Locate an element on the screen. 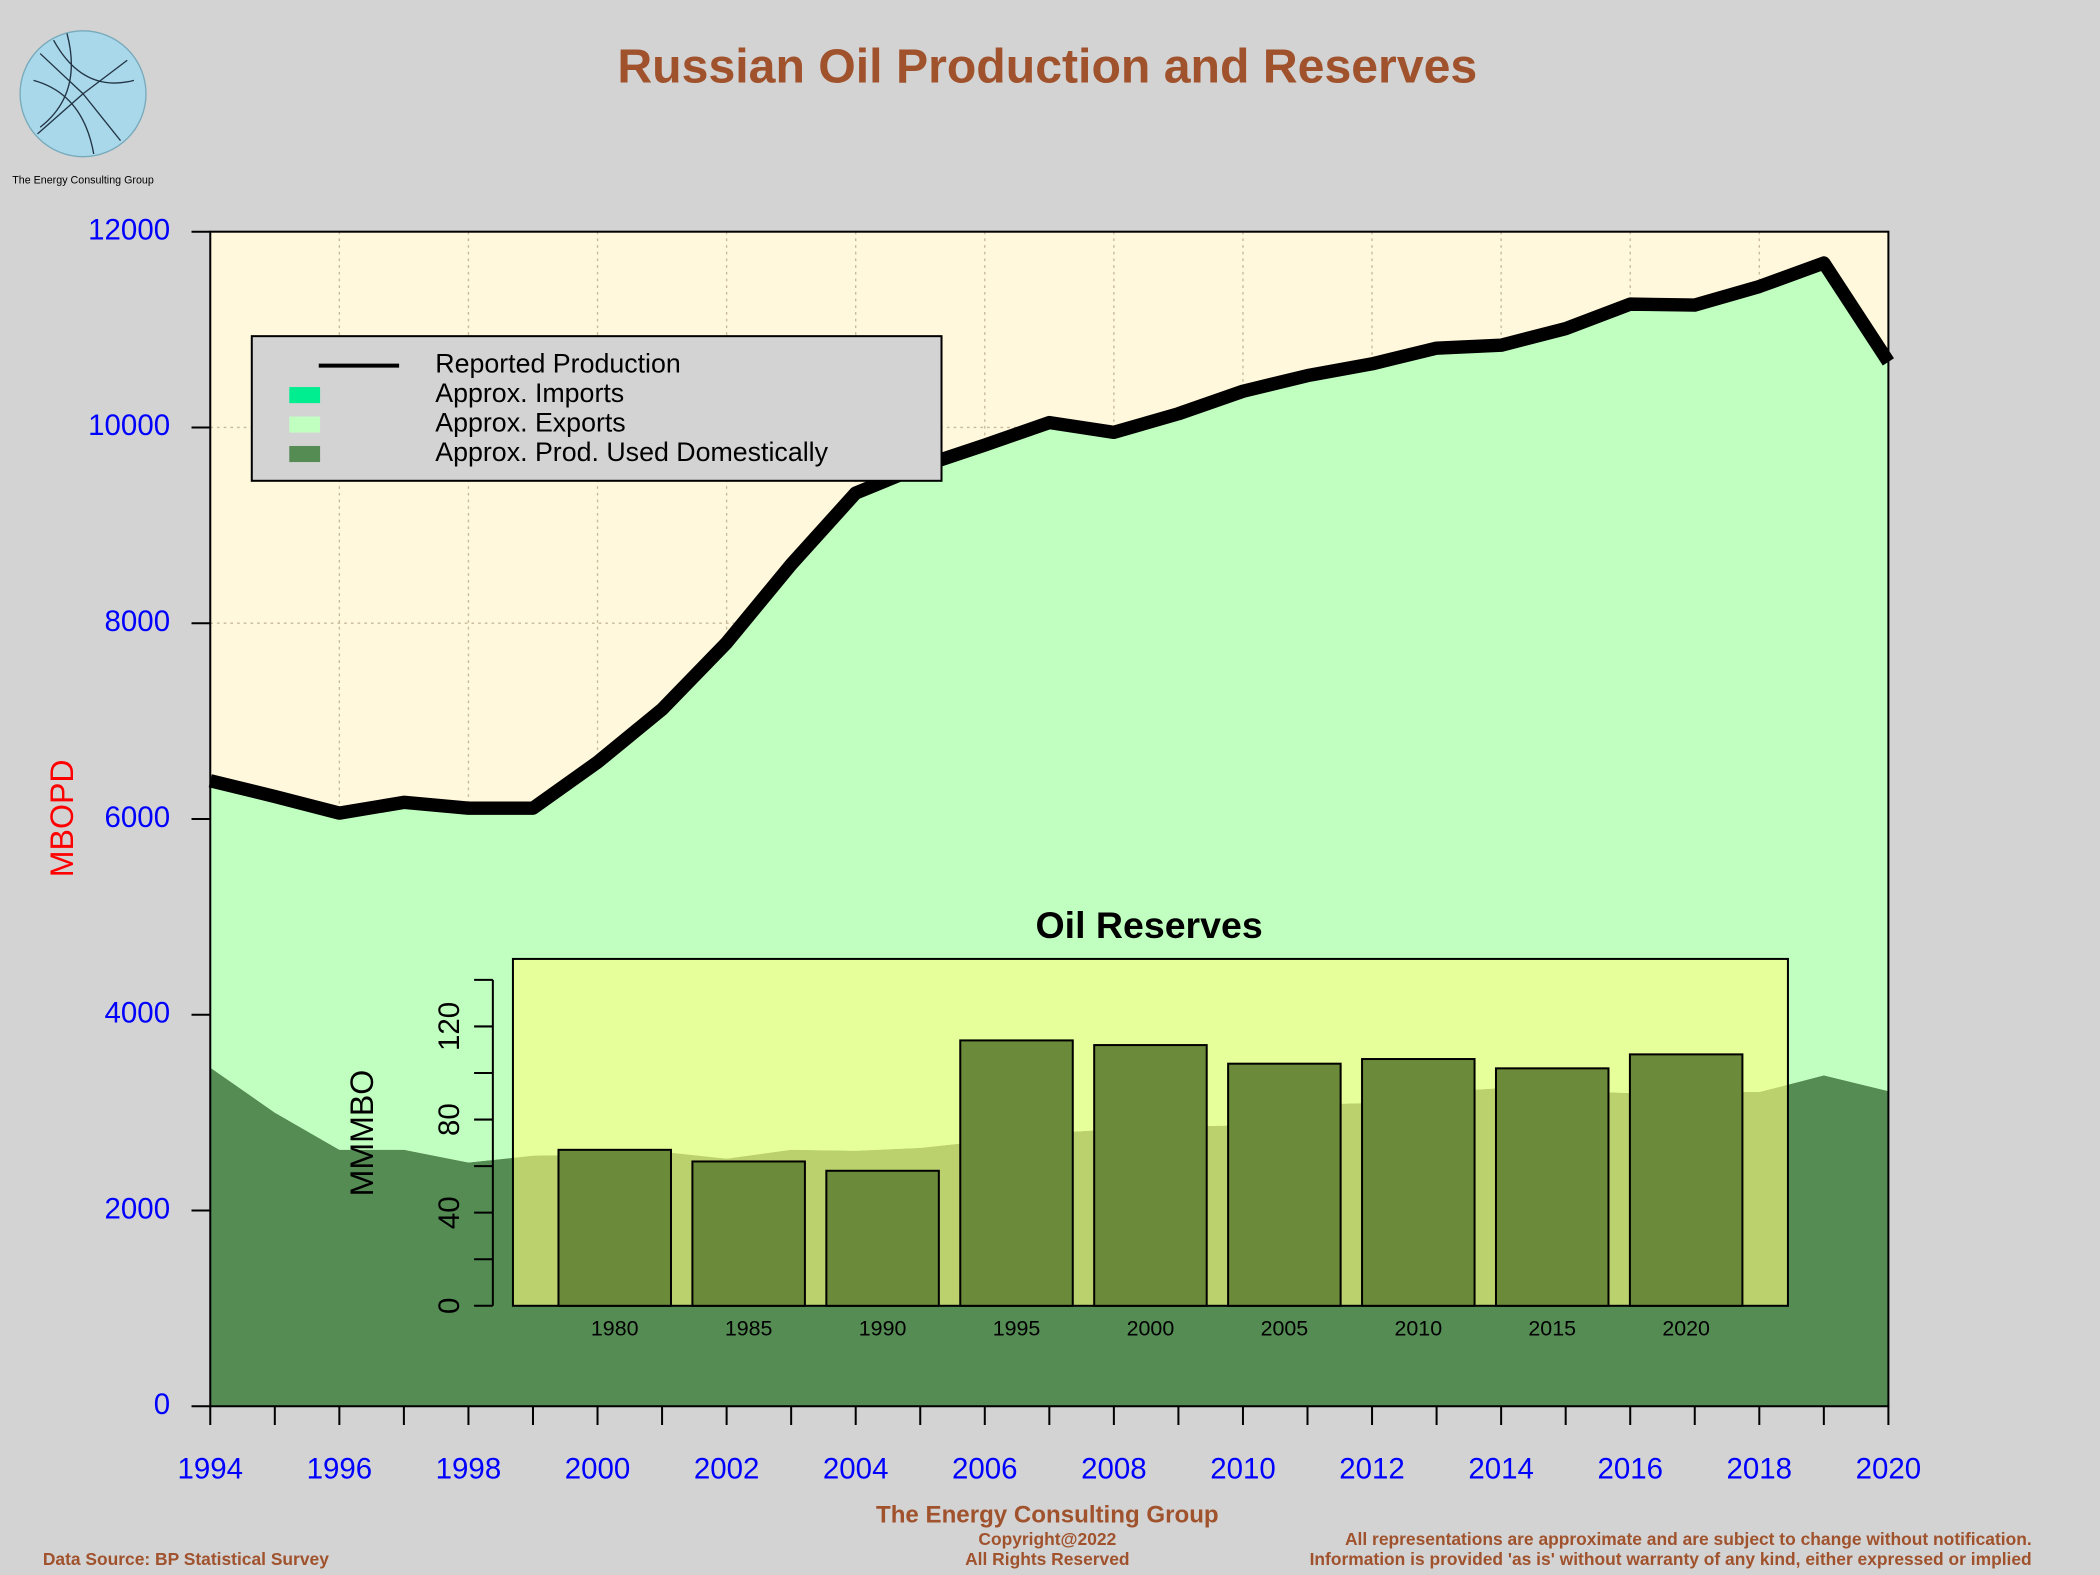  x-tick-label: 2016 is located at coordinates (1630, 1468).